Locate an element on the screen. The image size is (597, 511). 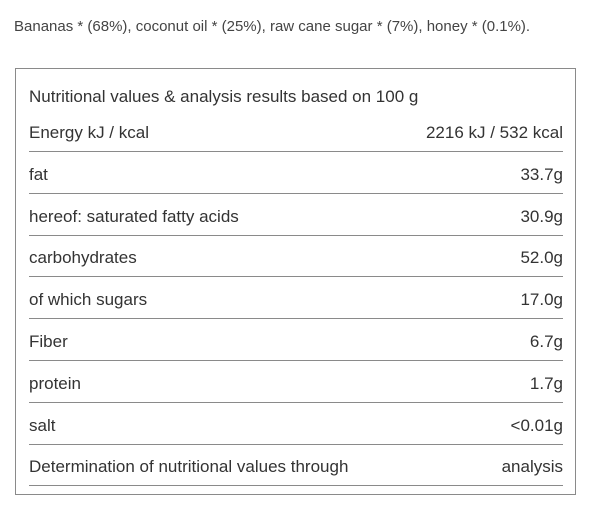
row-value: 6.7g is located at coordinates (546, 341).